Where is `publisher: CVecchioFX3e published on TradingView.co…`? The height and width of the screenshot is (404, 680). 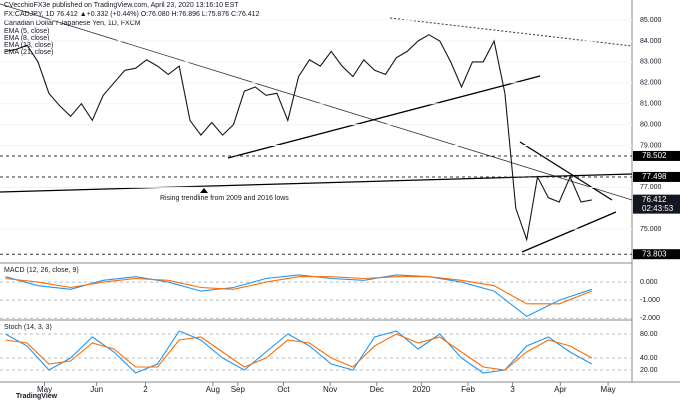 publisher: CVecchioFX3e published on TradingView.co… is located at coordinates (121, 5).